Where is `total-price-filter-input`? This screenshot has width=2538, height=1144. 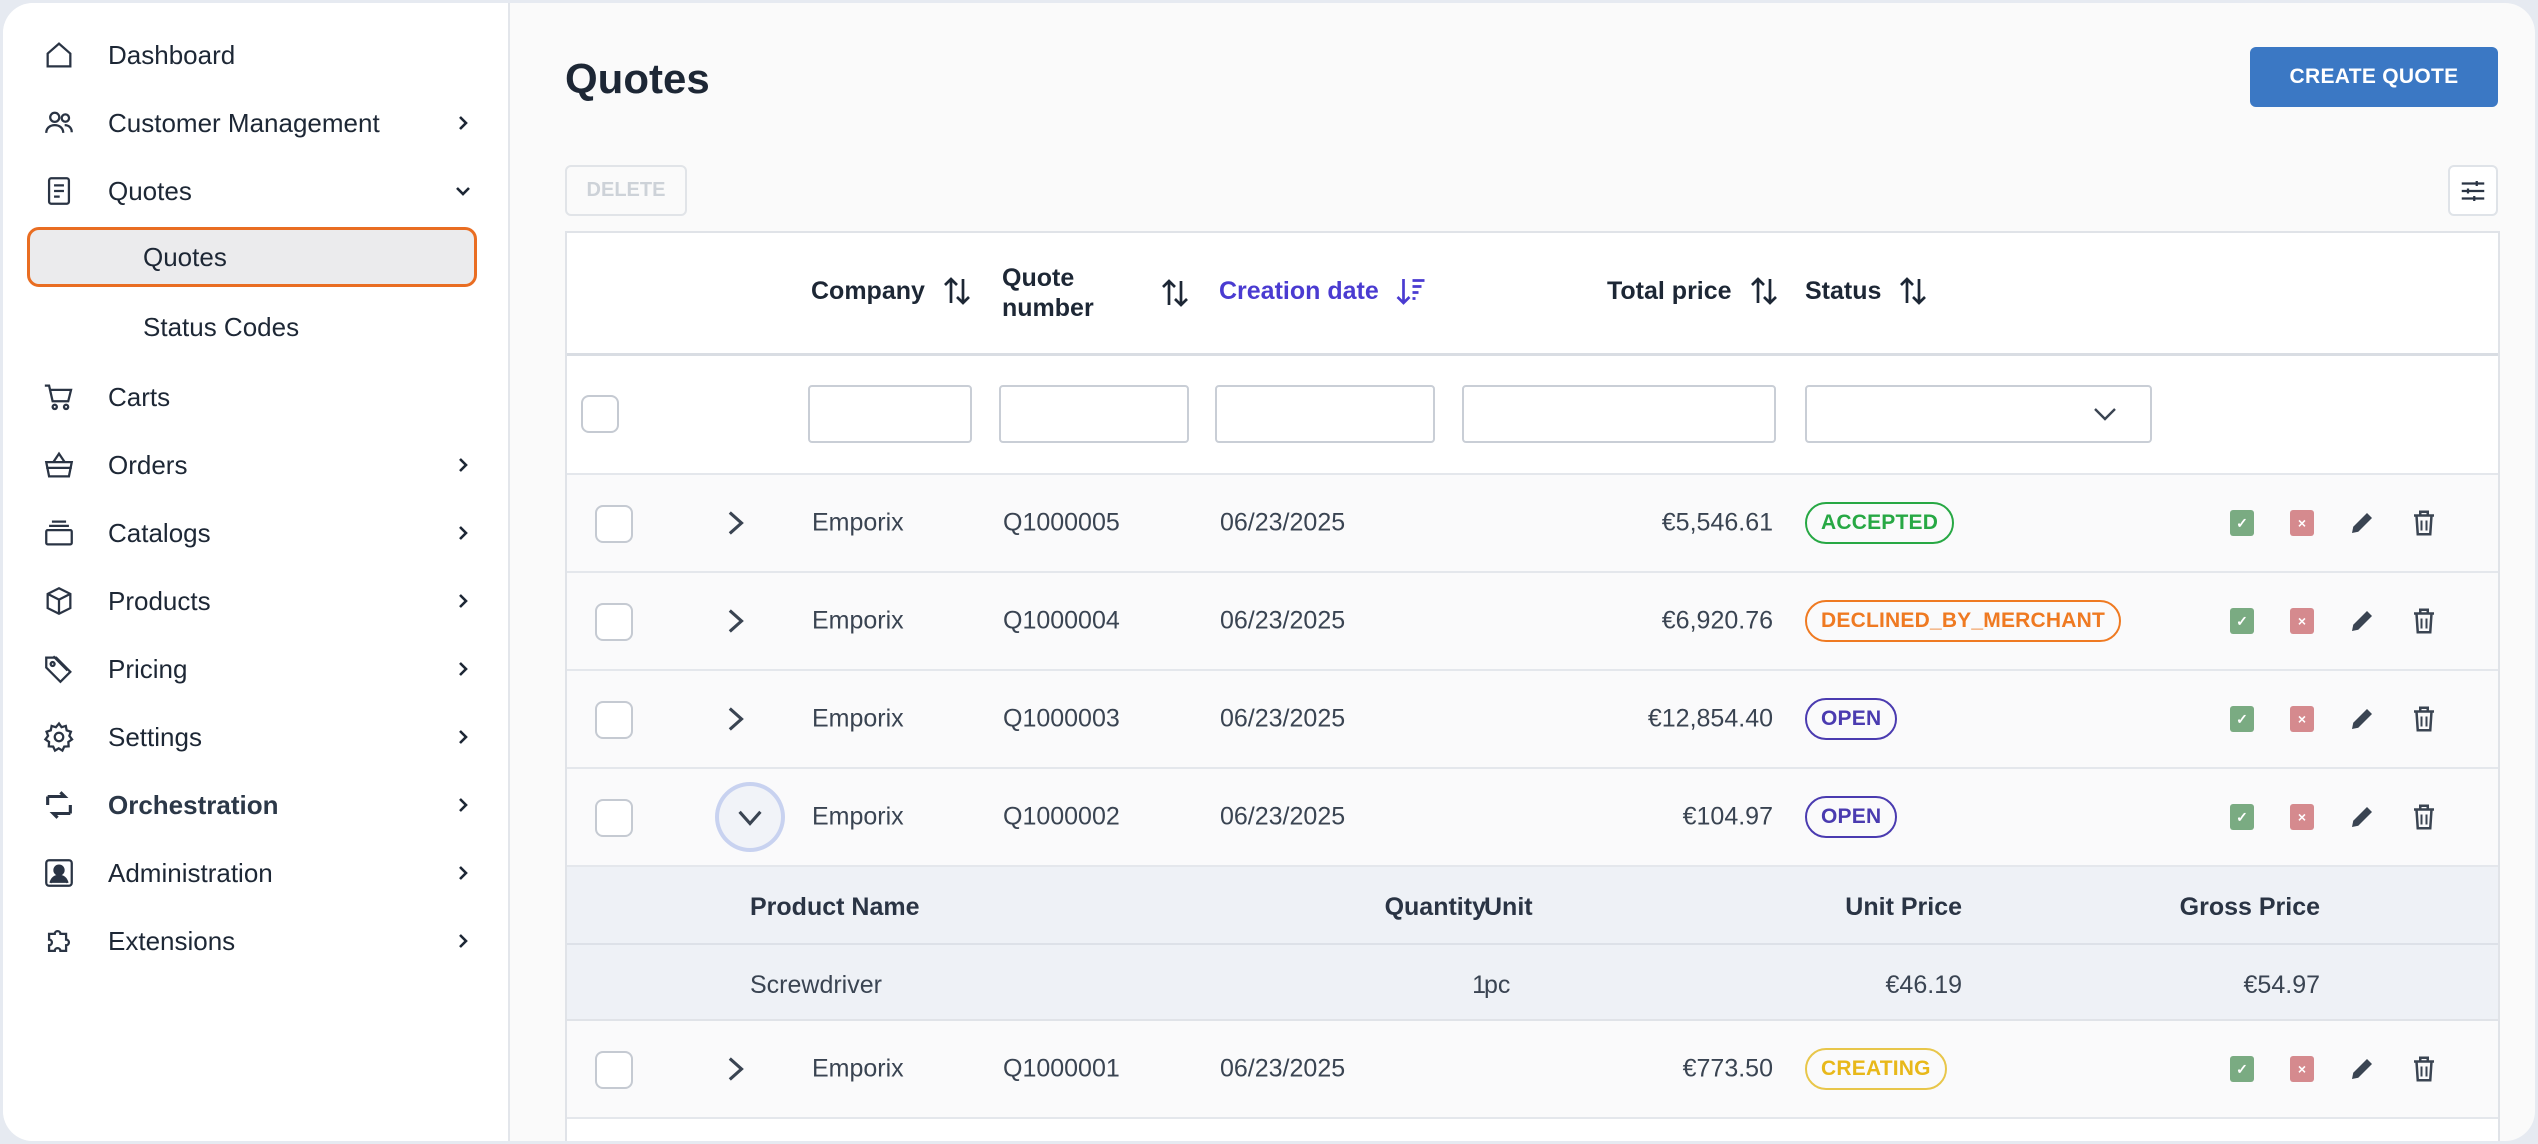
total-price-filter-input is located at coordinates (1619, 414).